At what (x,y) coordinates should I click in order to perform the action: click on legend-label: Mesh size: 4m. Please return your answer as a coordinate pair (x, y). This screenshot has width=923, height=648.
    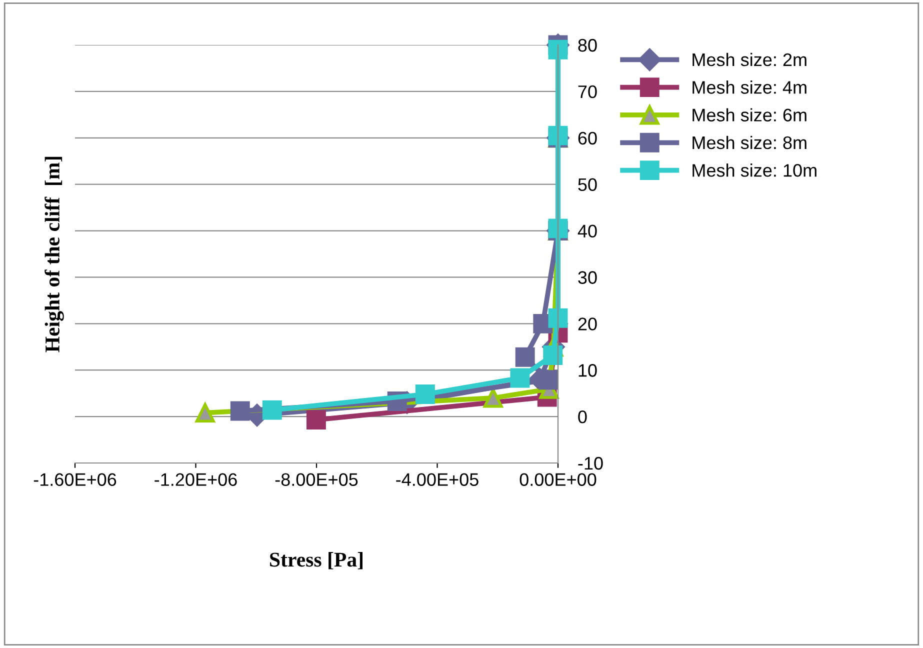
    Looking at the image, I should click on (749, 87).